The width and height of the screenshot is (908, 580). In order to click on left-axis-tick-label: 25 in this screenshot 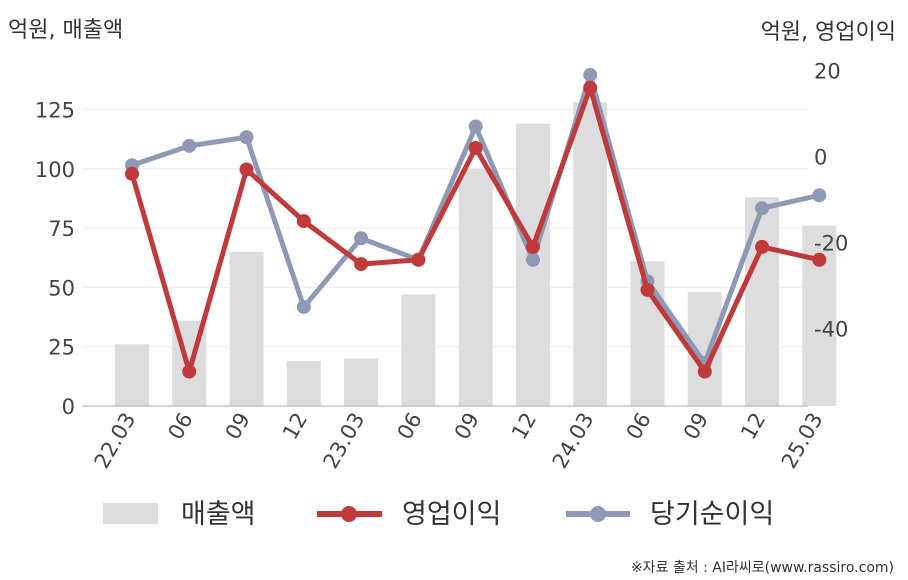, I will do `click(61, 348)`.